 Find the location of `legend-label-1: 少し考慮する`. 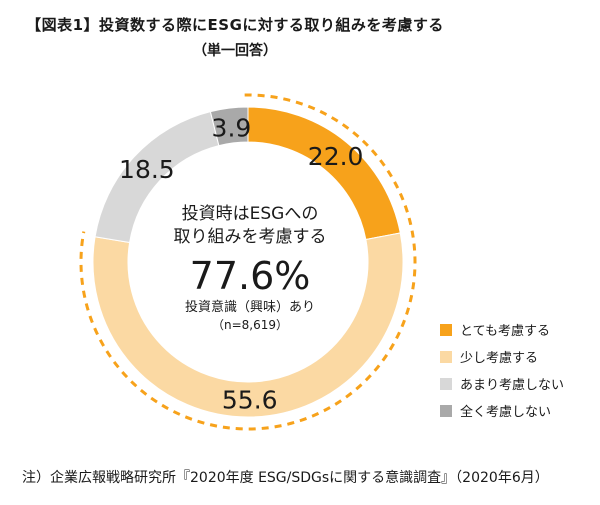

legend-label-1: 少し考慮する is located at coordinates (499, 358).